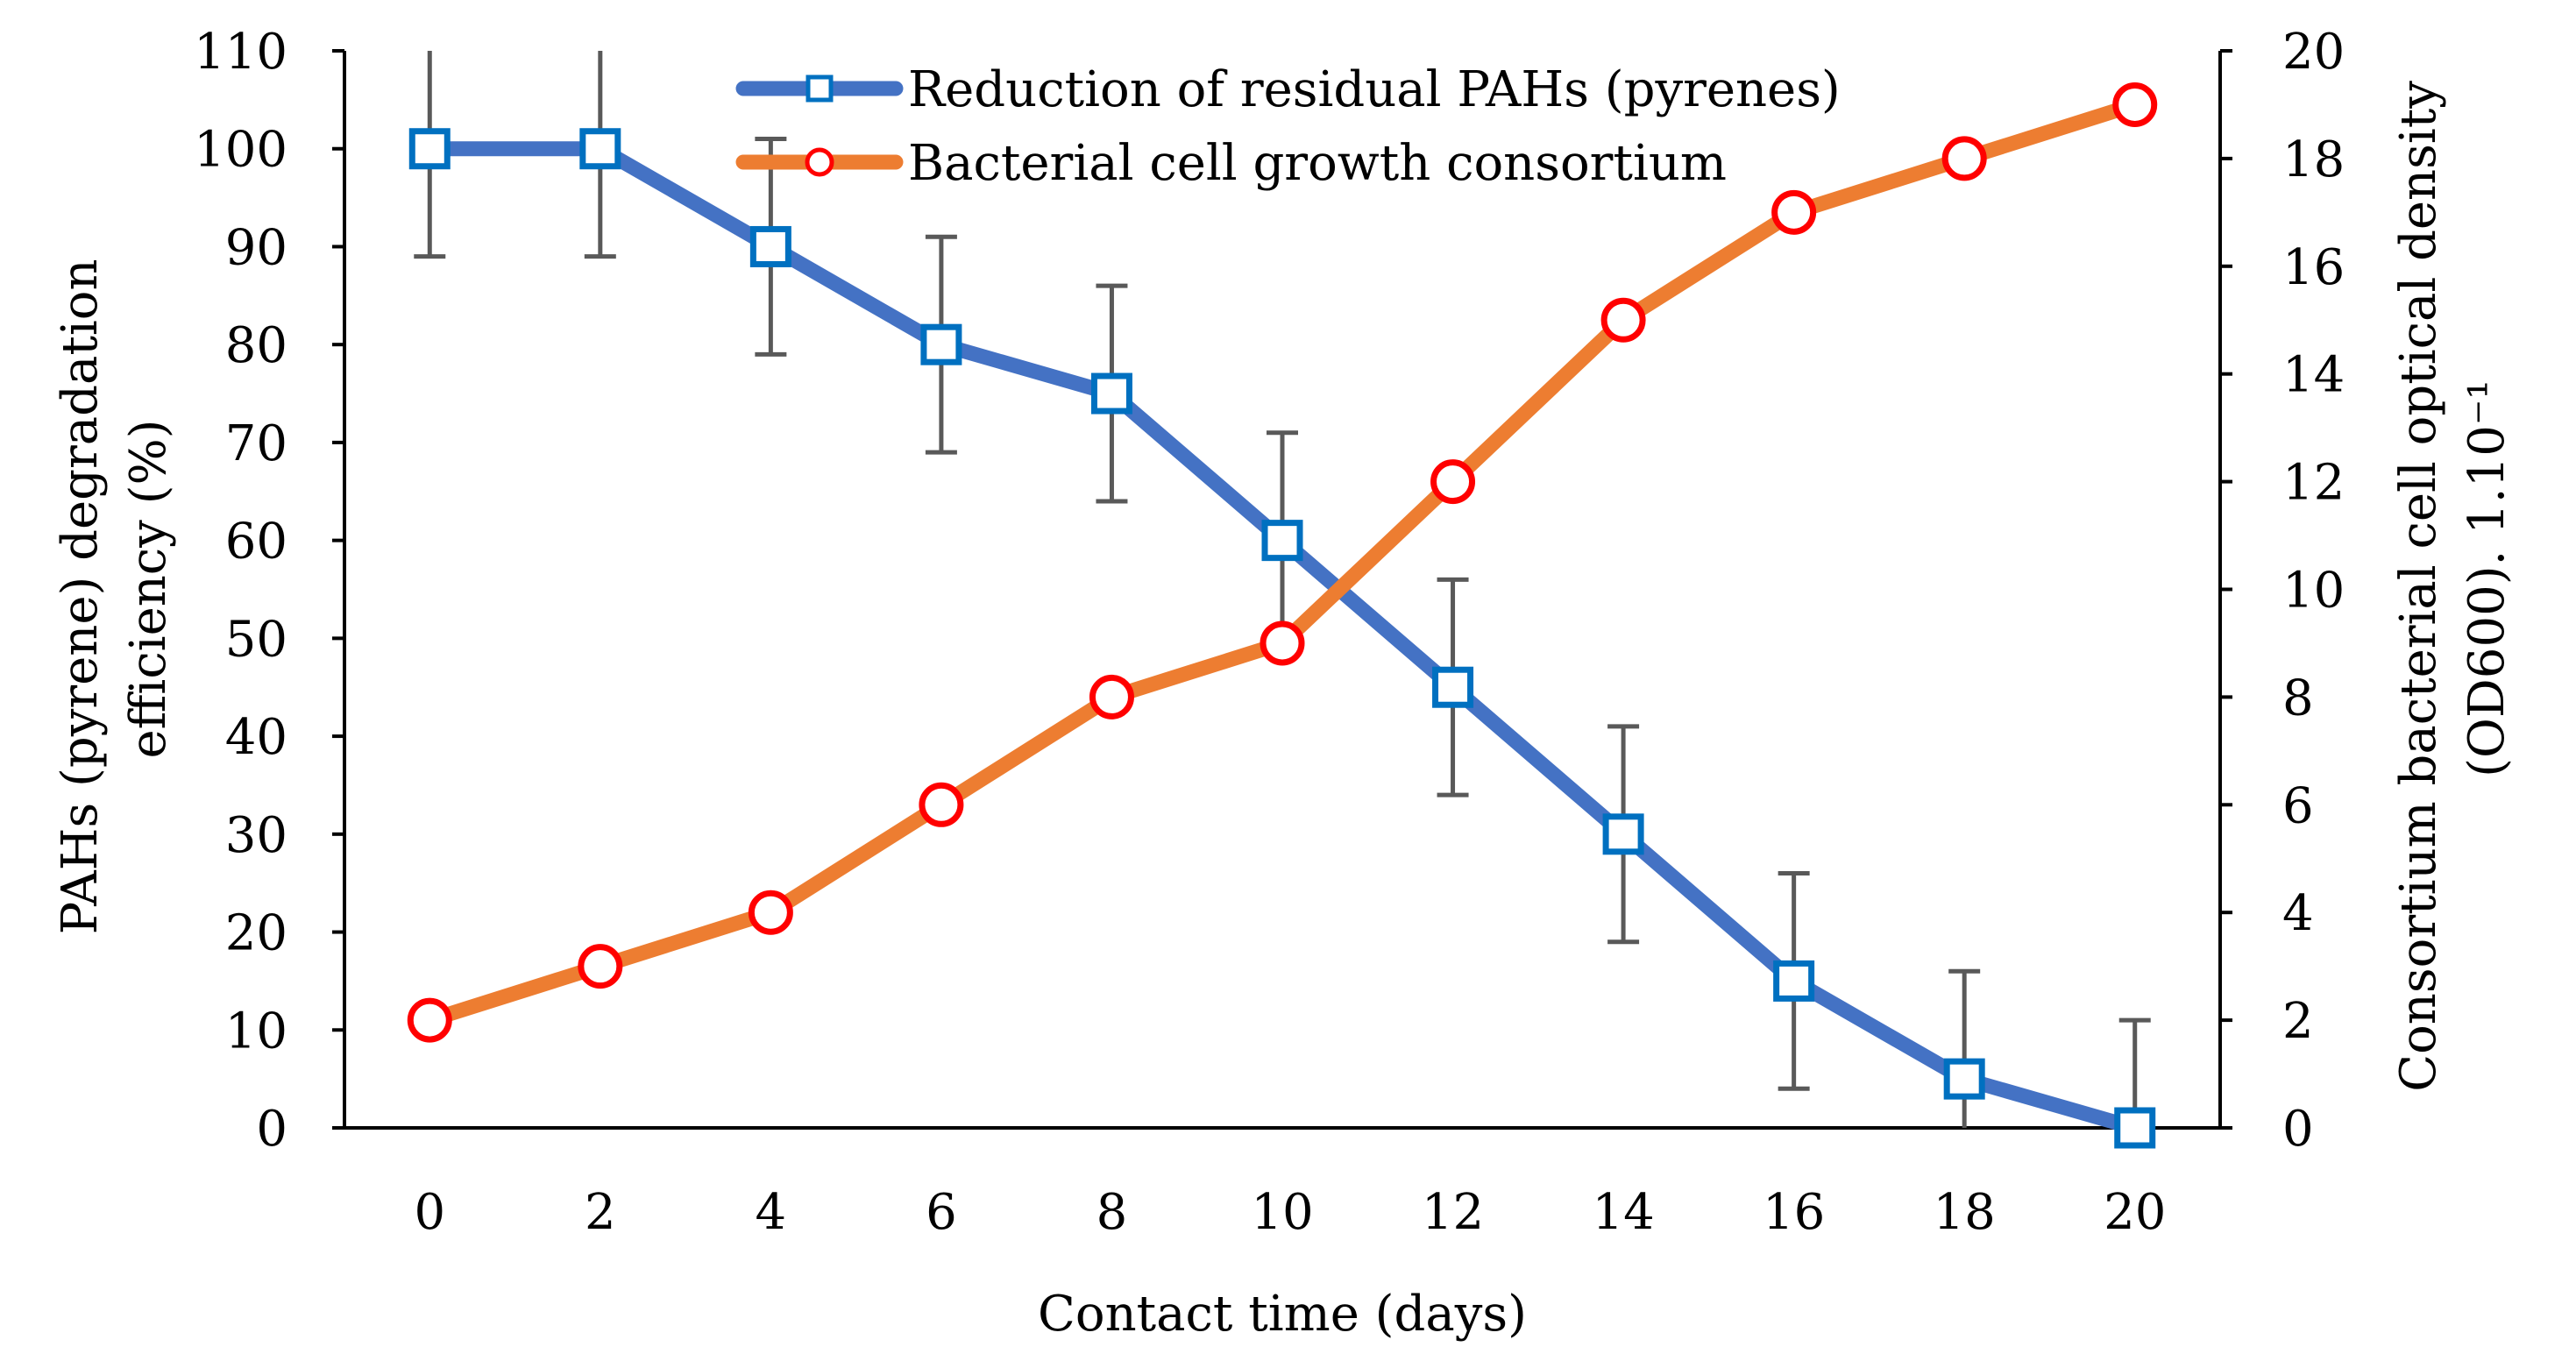  I want to click on x-ticks: 0 2 4 6 8 10 12 14 16 18 20, so click(1290, 1212).